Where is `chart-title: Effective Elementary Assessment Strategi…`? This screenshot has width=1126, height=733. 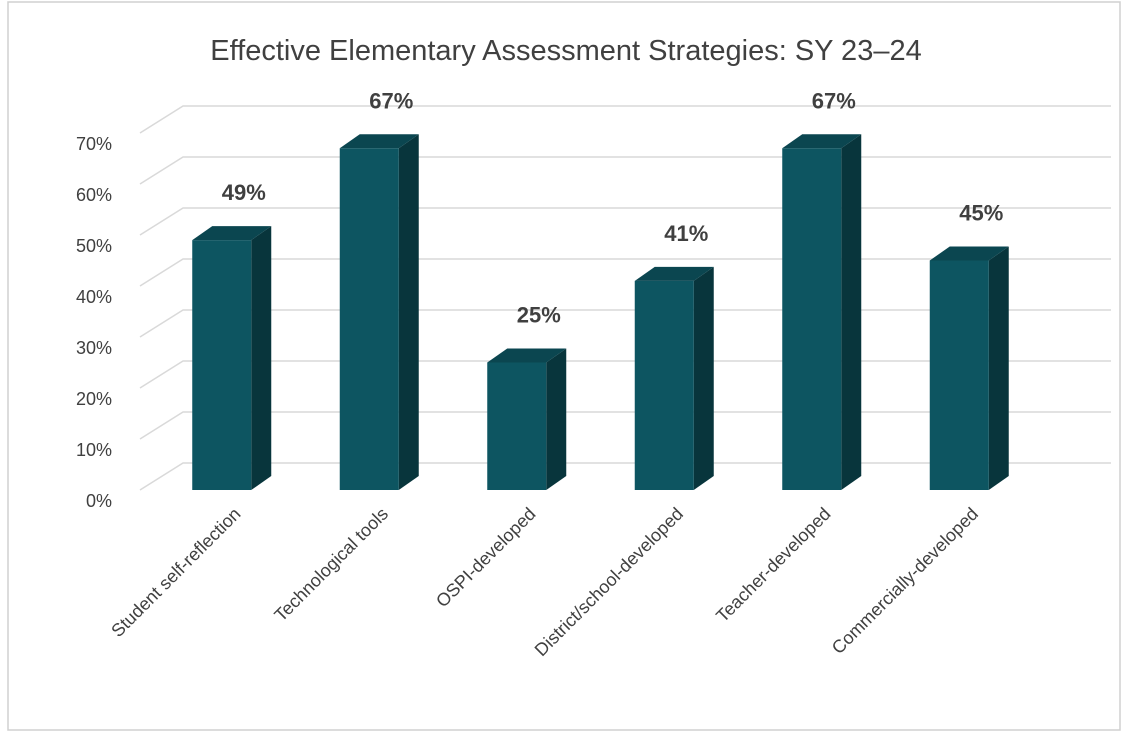
chart-title: Effective Elementary Assessment Strategi… is located at coordinates (565, 51).